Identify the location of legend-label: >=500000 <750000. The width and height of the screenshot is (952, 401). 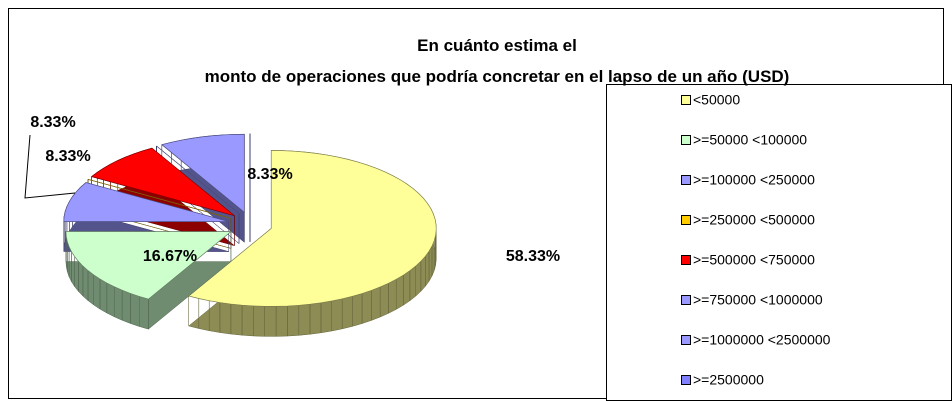
(754, 260).